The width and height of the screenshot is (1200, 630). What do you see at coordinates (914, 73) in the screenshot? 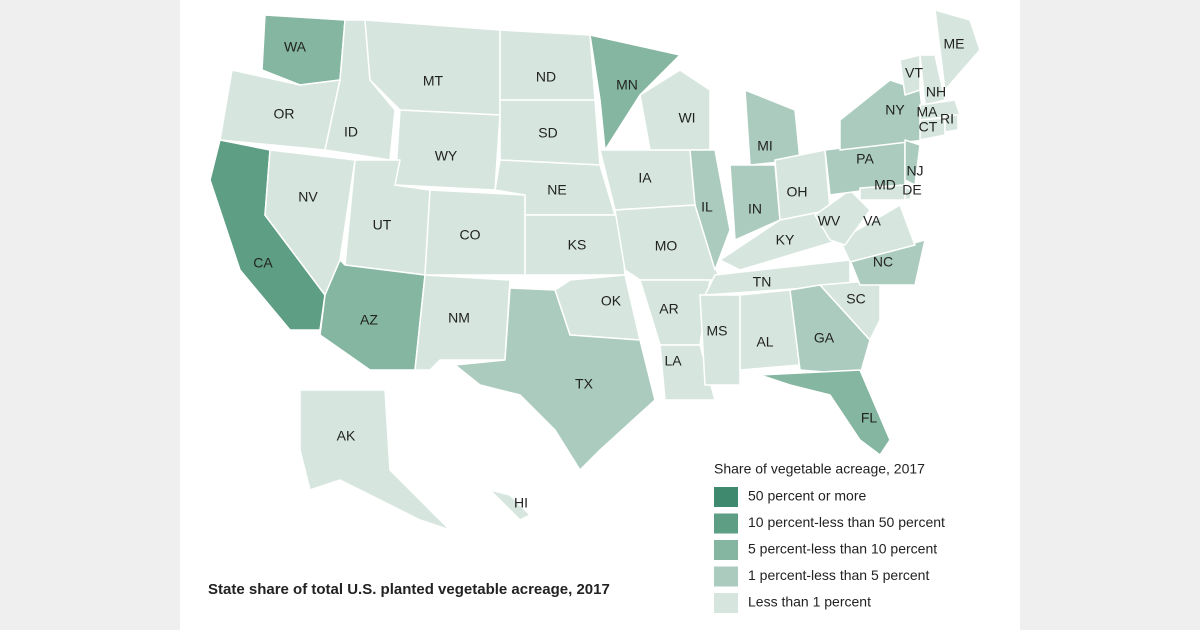
I see `state-label: VT` at bounding box center [914, 73].